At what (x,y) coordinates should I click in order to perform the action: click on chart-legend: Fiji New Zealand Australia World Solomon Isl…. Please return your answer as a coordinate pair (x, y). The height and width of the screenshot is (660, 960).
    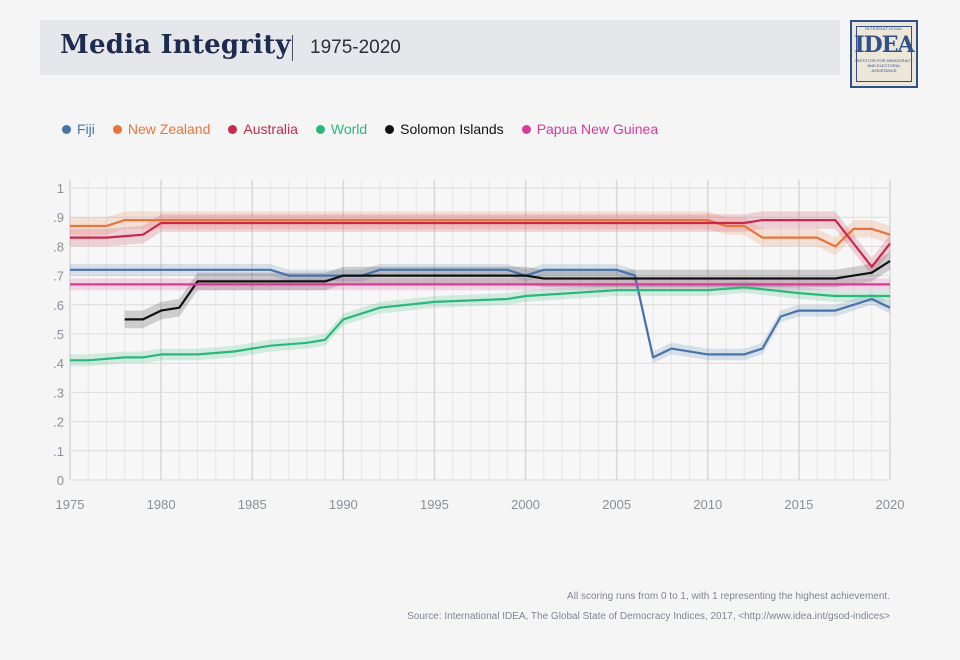
    Looking at the image, I should click on (369, 129).